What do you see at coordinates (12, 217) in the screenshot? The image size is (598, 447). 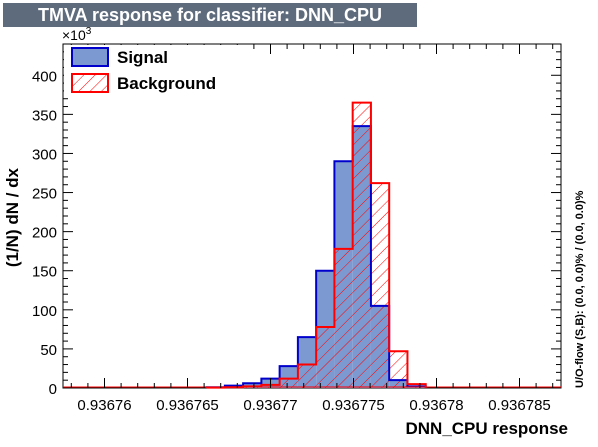 I see `y-axis-label: (1/N) dN / dx` at bounding box center [12, 217].